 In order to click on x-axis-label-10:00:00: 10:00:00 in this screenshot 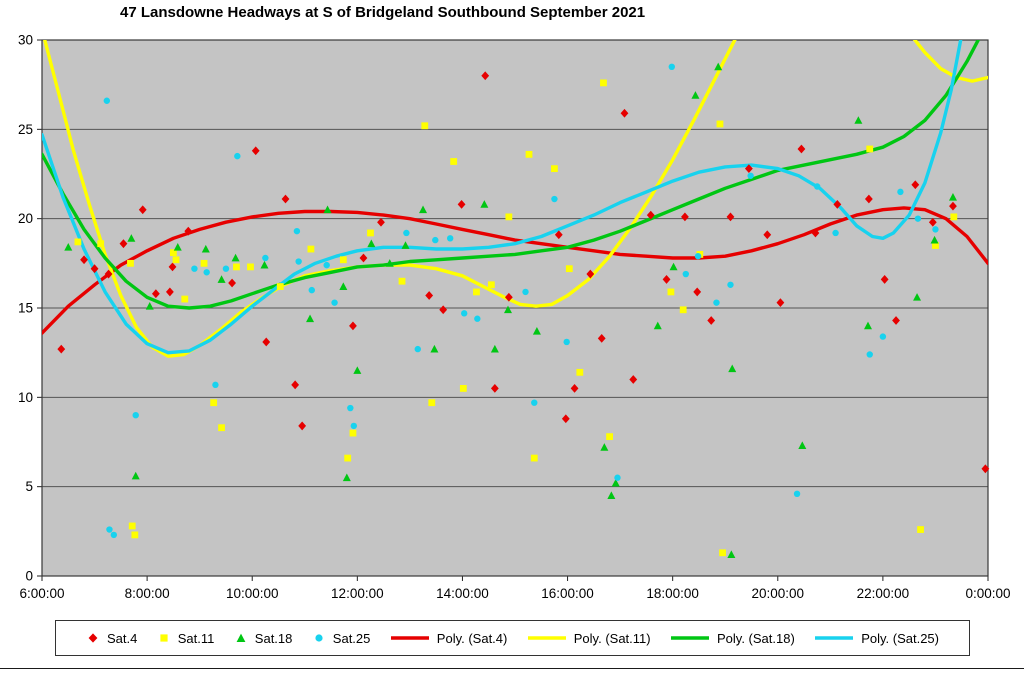, I will do `click(252, 593)`.